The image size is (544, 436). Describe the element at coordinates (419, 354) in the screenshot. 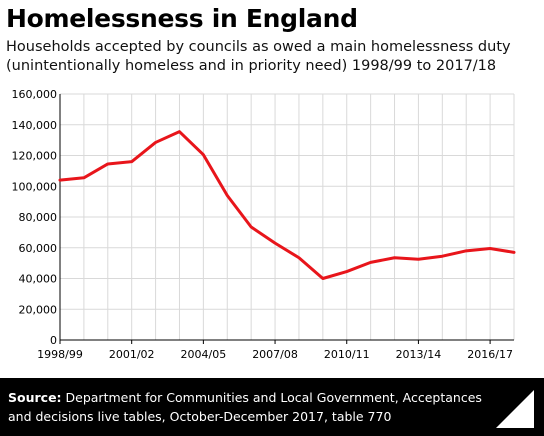

I see `x-tick-label: 2013/14` at that location.